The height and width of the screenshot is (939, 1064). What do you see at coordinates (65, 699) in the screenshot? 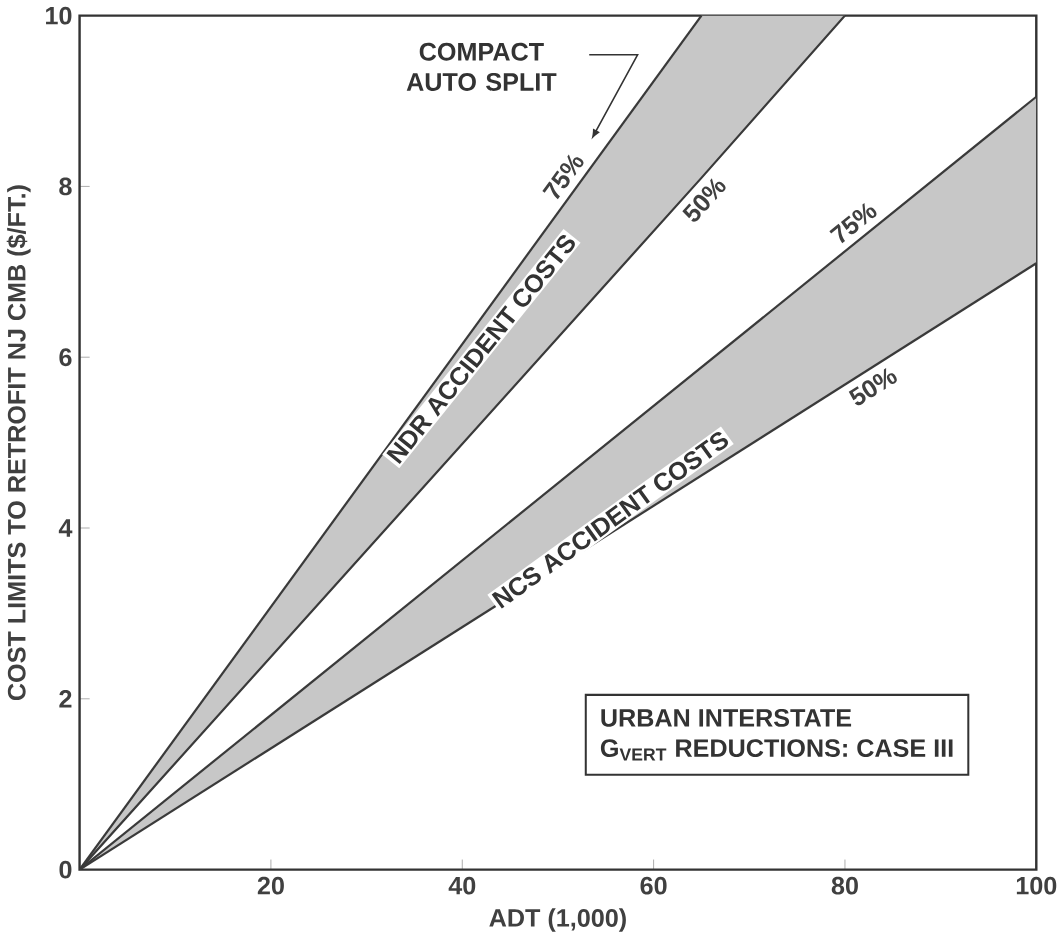
I see `y-tick-label: 2` at bounding box center [65, 699].